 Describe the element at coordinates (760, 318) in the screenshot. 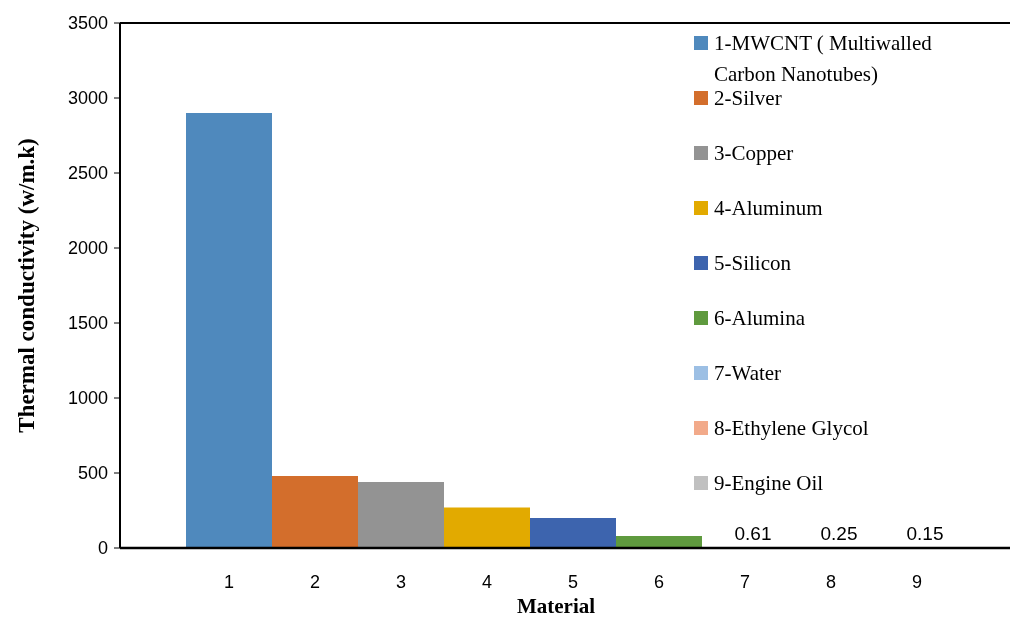

I see `legend-label: 6-Alumina` at that location.